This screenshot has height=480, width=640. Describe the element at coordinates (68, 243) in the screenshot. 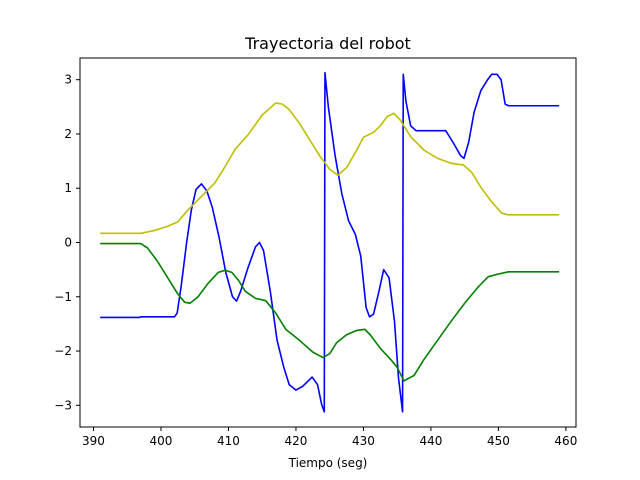

I see `y-tick-label: 0` at that location.